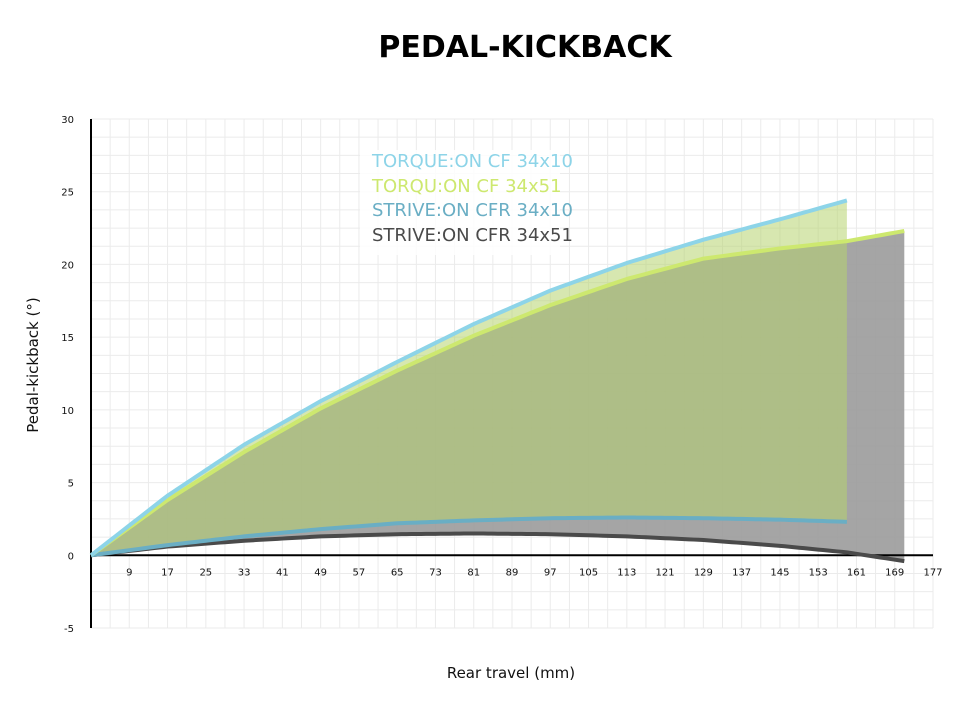  What do you see at coordinates (497, 547) in the screenshot?
I see `line-strive-34x51` at bounding box center [497, 547].